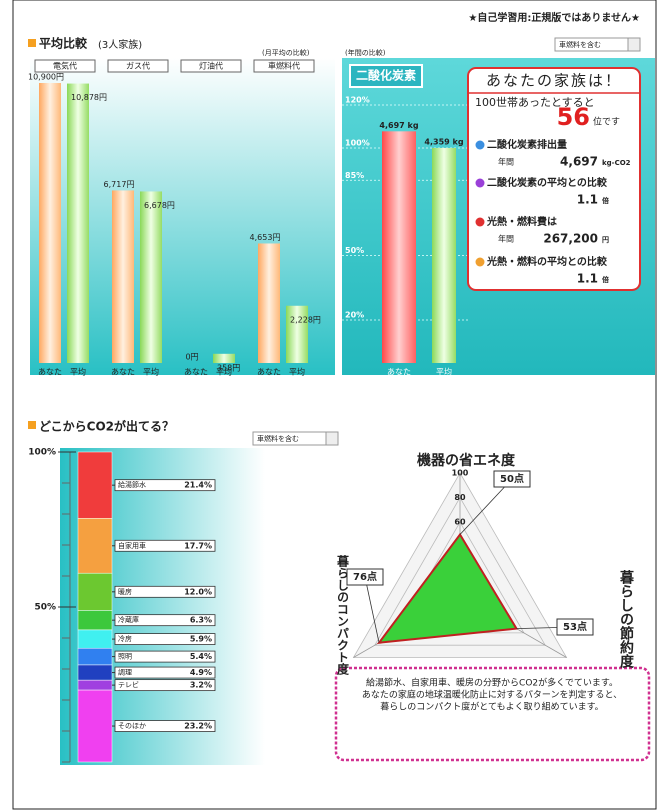 The image size is (660, 810). I want to click on item-unit: kg-CO2, so click(616, 163).